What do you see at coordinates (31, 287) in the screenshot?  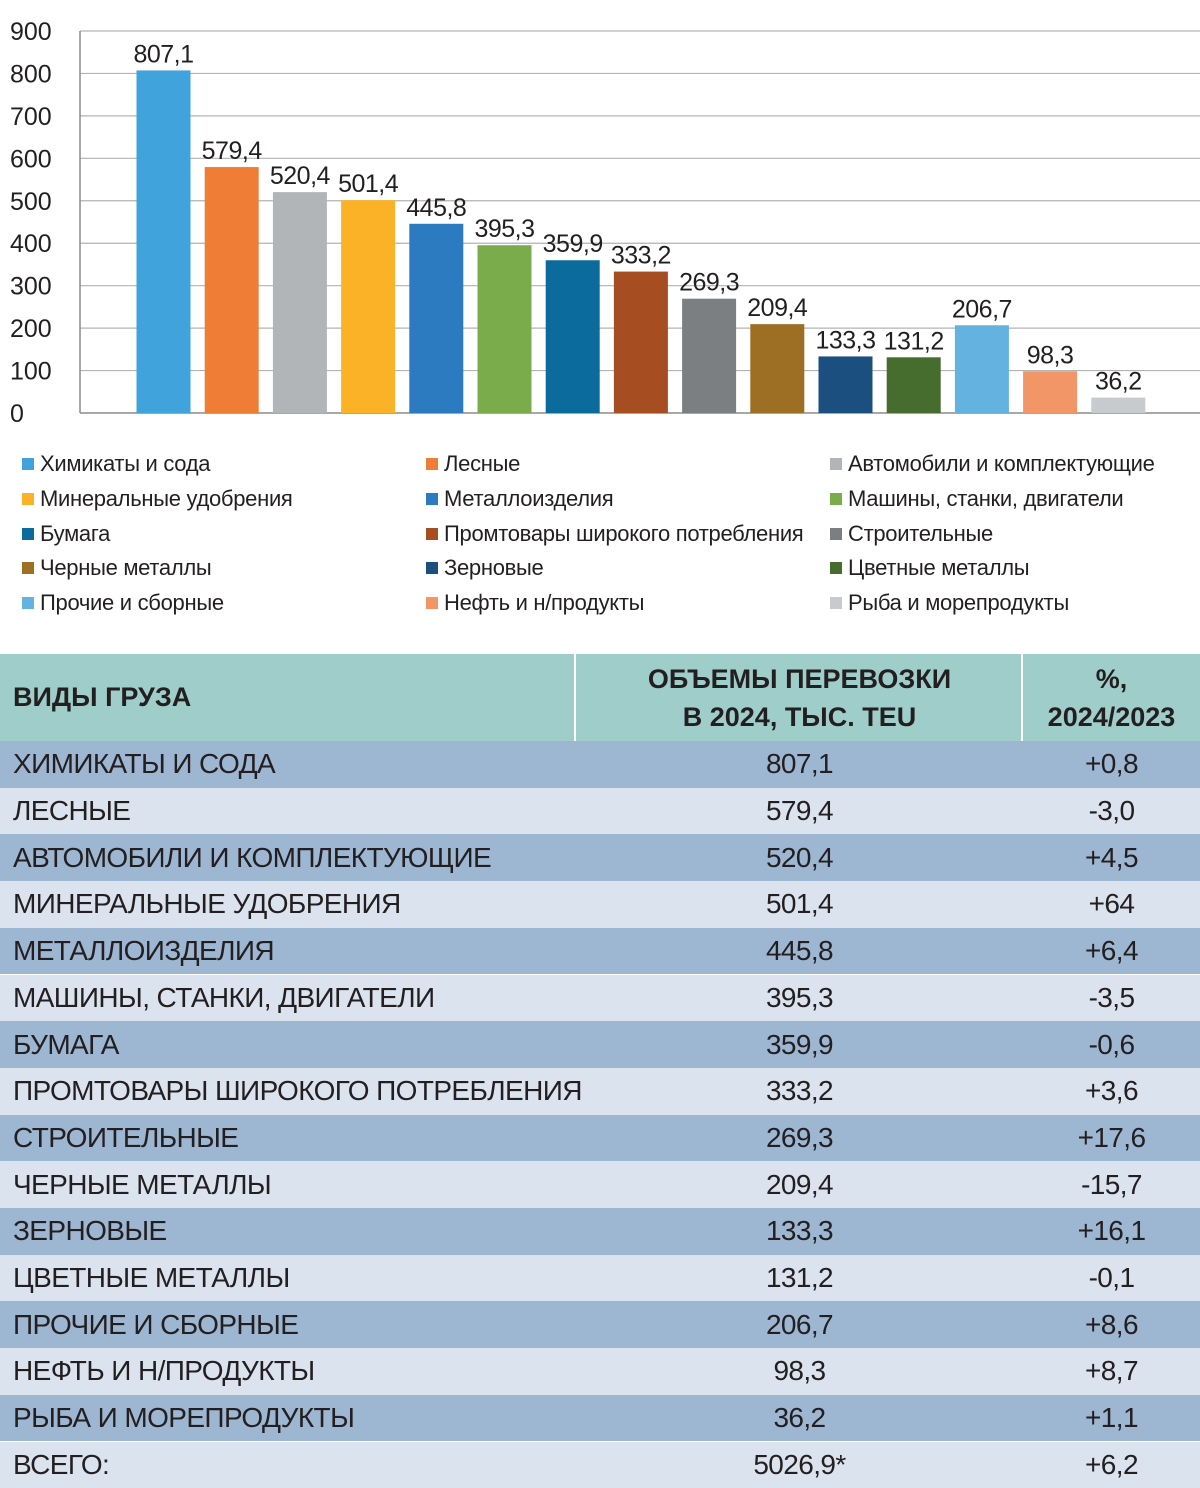 I see `y-tick-label: 300` at bounding box center [31, 287].